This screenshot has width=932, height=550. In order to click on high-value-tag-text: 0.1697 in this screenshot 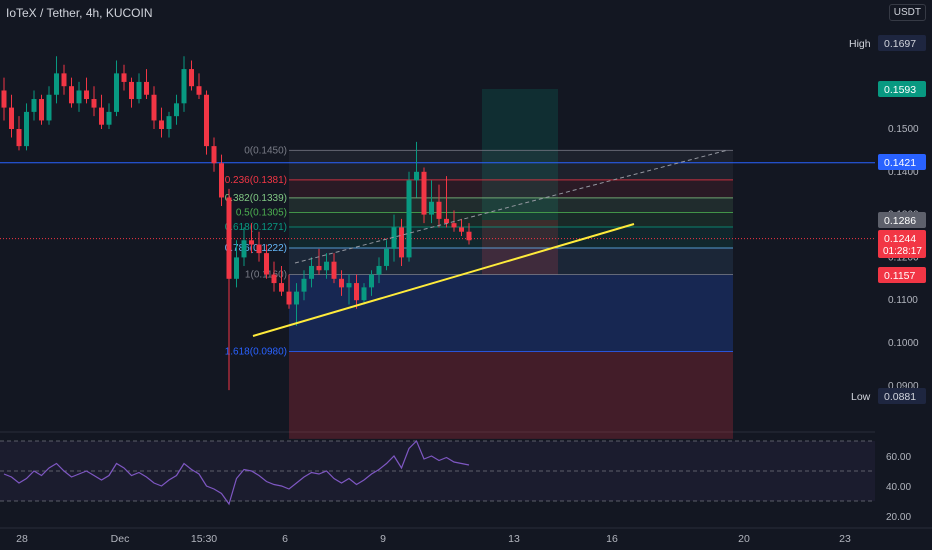, I will do `click(900, 44)`.